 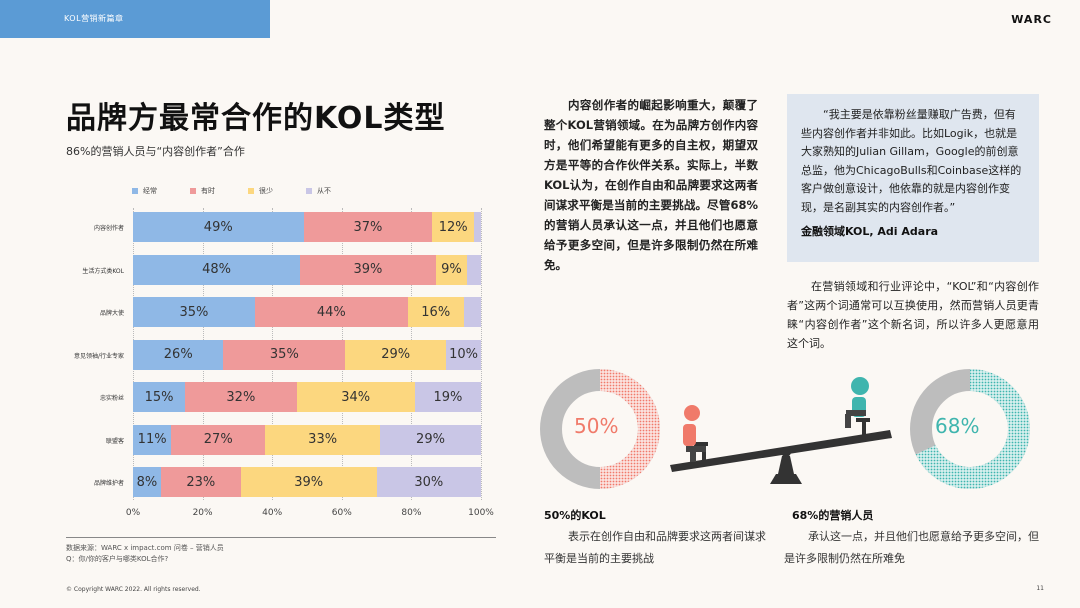 What do you see at coordinates (281, 537) in the screenshot?
I see `source-divider` at bounding box center [281, 537].